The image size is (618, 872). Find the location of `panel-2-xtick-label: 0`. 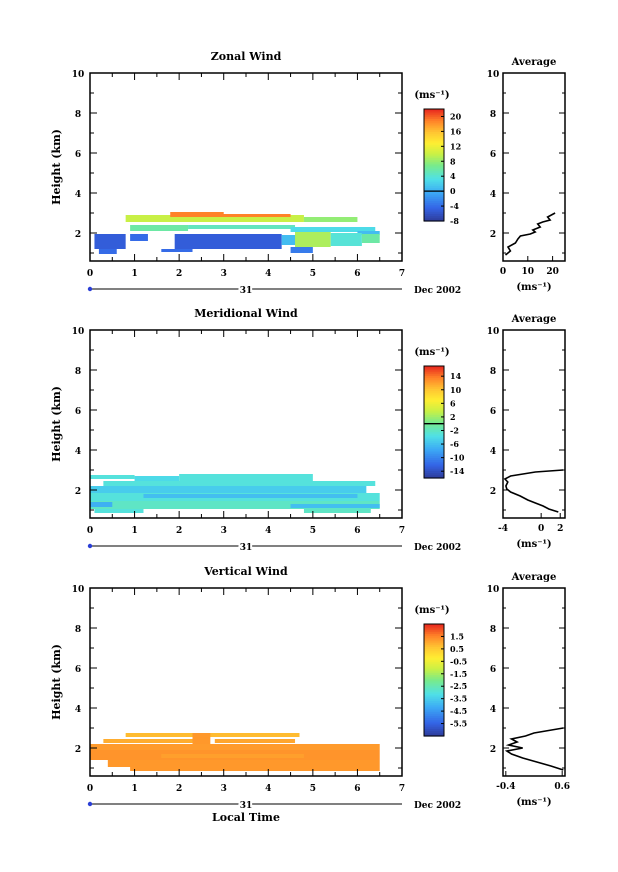

panel-2-xtick-label: 0 is located at coordinates (90, 789).